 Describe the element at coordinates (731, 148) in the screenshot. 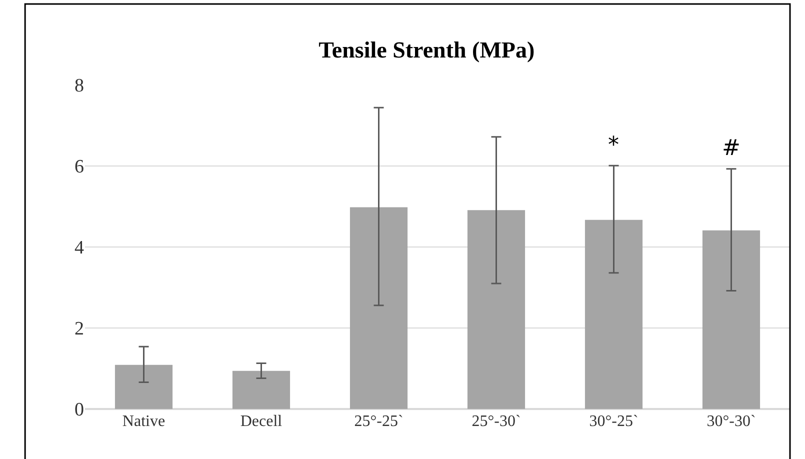

I see `annotation: #` at that location.